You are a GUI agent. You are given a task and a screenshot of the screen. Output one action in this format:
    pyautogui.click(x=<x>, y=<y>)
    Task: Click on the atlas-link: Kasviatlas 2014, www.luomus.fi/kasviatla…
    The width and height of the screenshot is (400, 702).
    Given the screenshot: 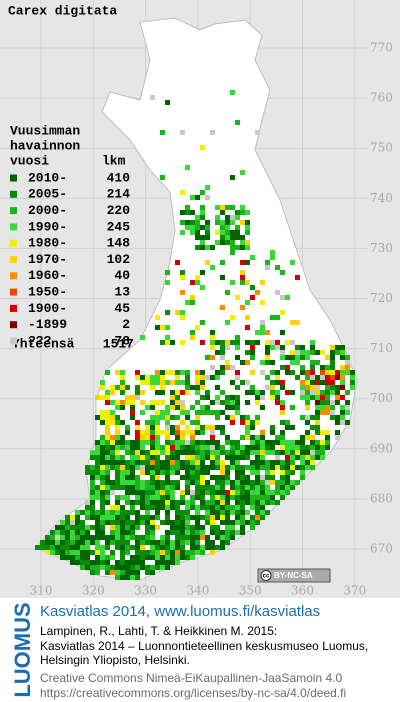 What is the action you would take?
    pyautogui.click(x=180, y=611)
    